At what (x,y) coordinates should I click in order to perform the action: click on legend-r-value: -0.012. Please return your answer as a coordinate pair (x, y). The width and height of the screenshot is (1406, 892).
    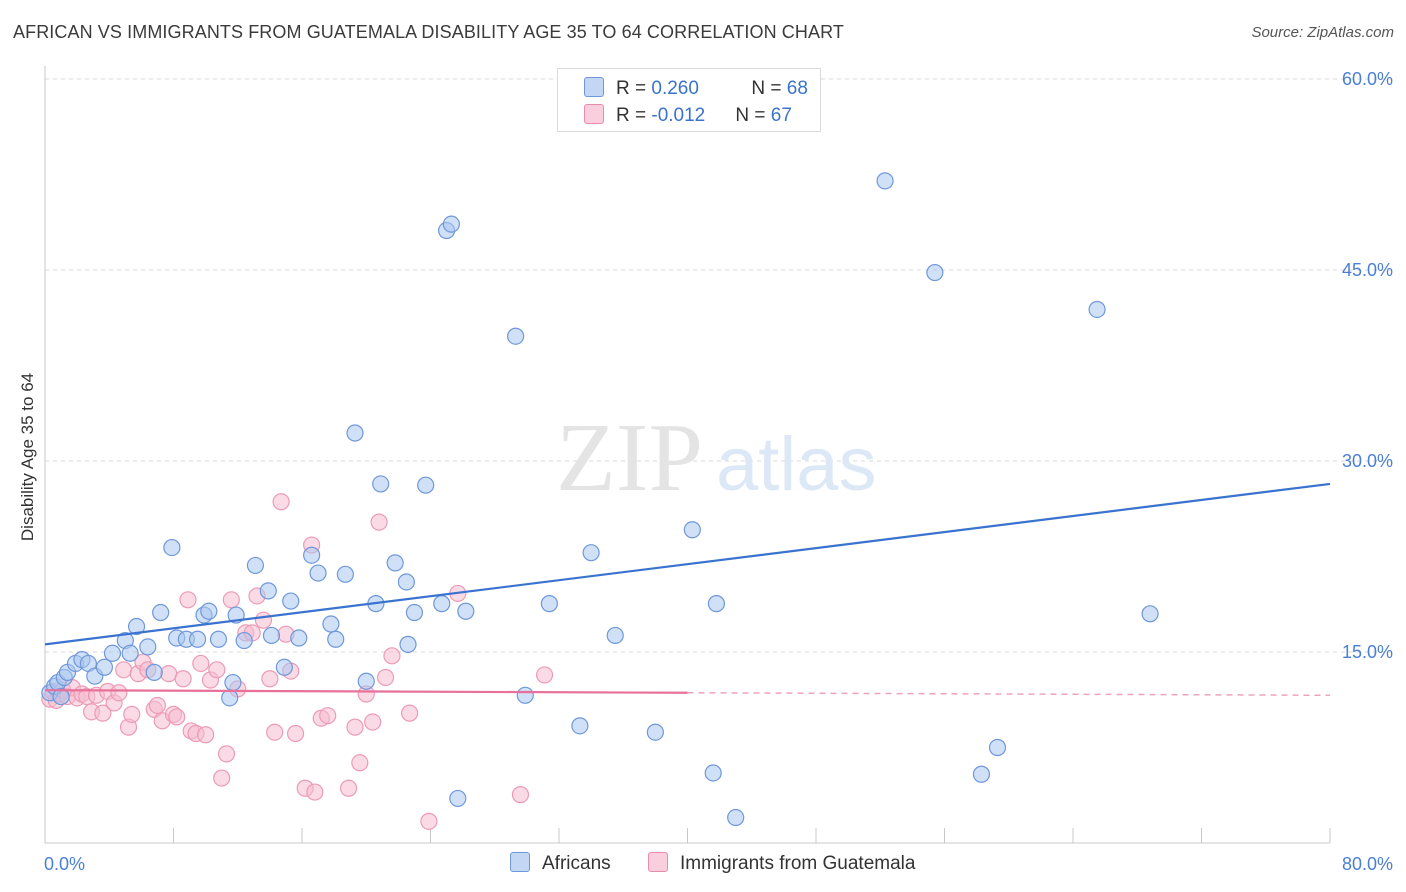
    Looking at the image, I should click on (678, 115).